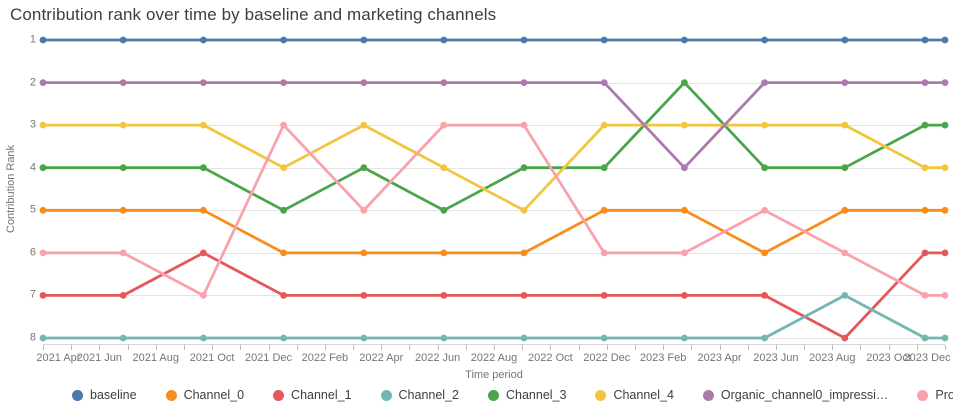 The width and height of the screenshot is (953, 414). I want to click on legend-item-baseline: baseline, so click(104, 395).